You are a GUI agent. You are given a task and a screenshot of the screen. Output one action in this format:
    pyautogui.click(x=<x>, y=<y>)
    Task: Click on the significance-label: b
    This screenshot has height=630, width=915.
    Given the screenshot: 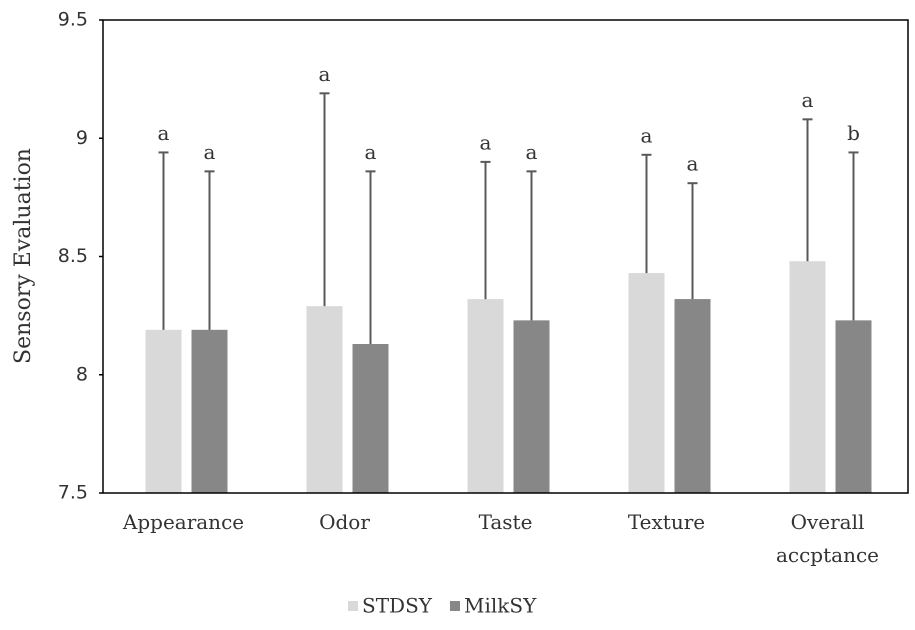 What is the action you would take?
    pyautogui.click(x=853, y=133)
    